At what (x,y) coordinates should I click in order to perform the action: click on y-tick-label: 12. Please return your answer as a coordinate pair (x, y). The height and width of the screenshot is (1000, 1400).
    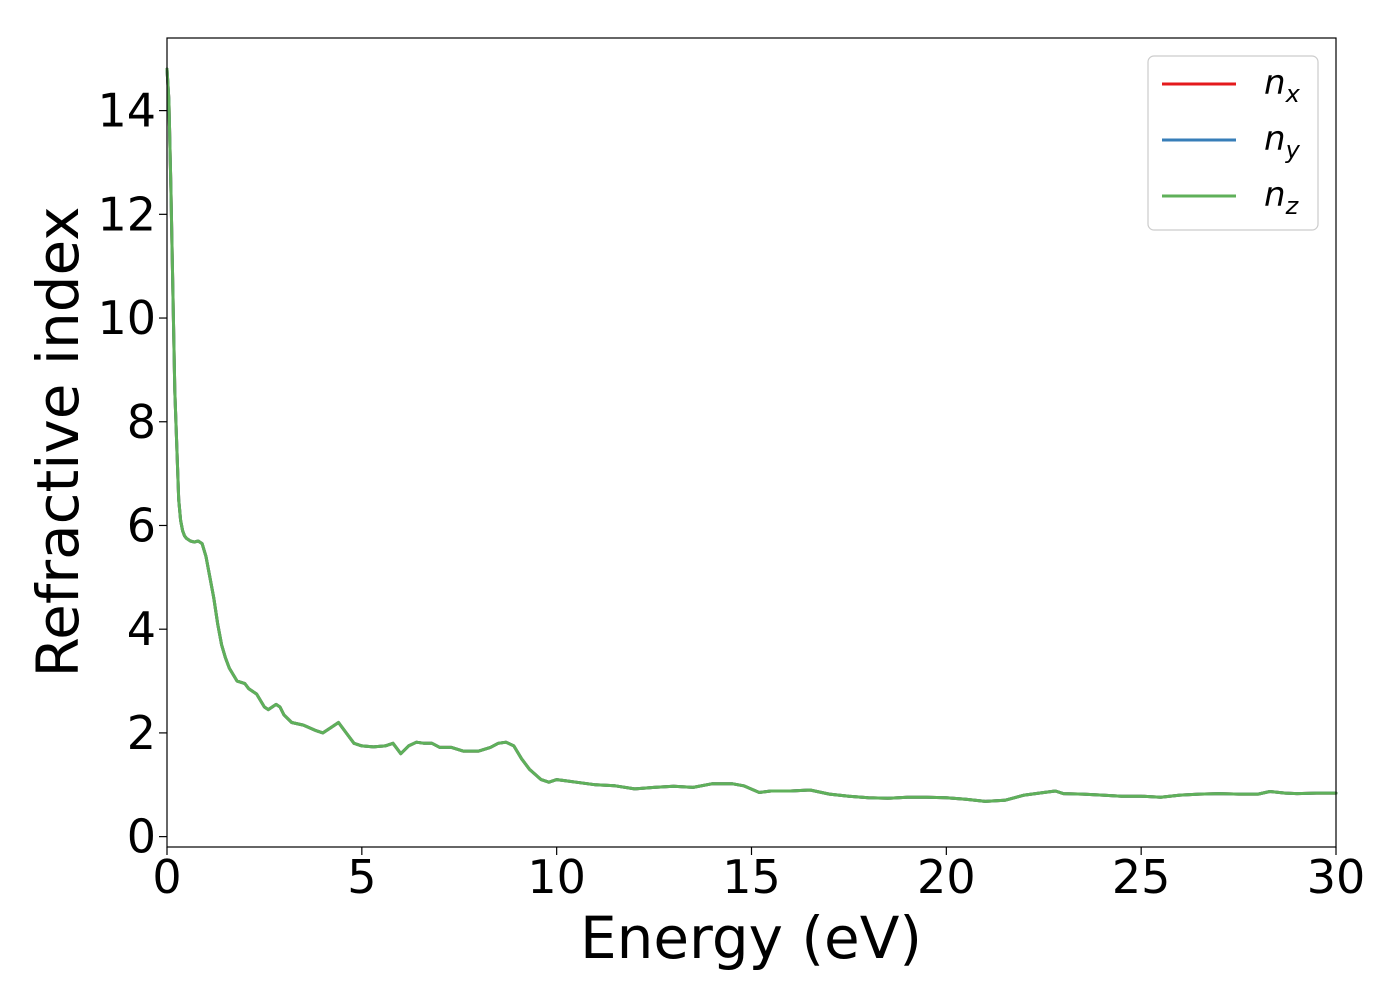
    Looking at the image, I should click on (126, 214).